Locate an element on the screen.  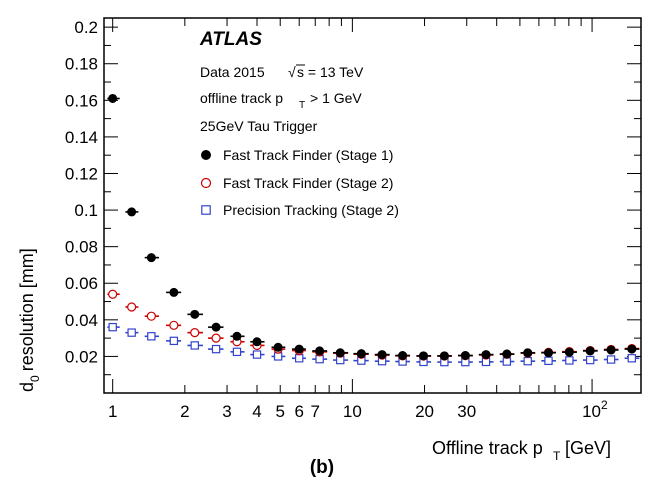
x-axis-title-sub: T is located at coordinates (557, 456).